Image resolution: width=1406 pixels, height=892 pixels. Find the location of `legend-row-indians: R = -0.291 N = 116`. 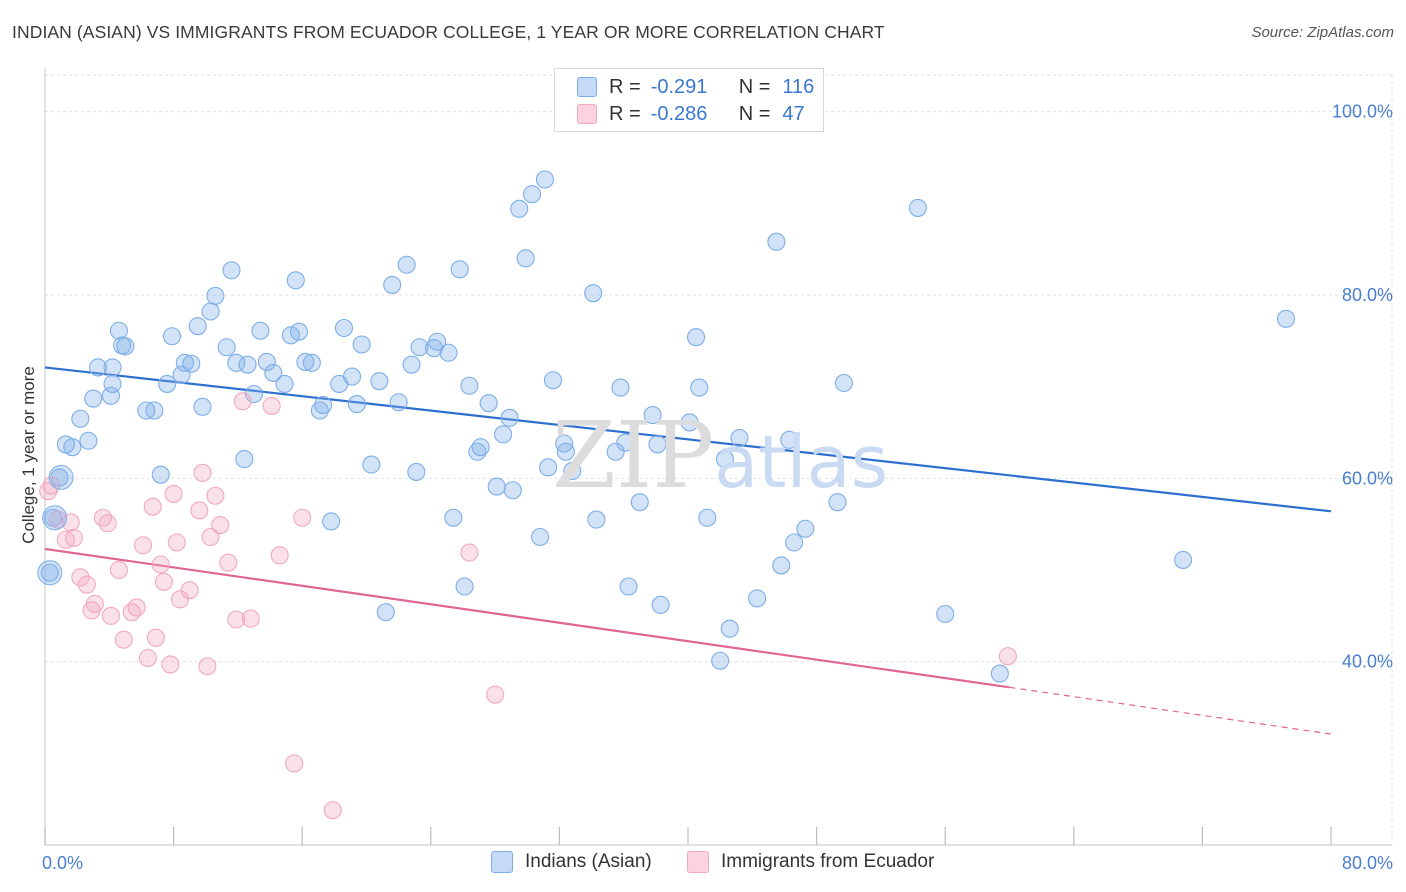

legend-row-indians: R = -0.291 N = 116 is located at coordinates (695, 87).